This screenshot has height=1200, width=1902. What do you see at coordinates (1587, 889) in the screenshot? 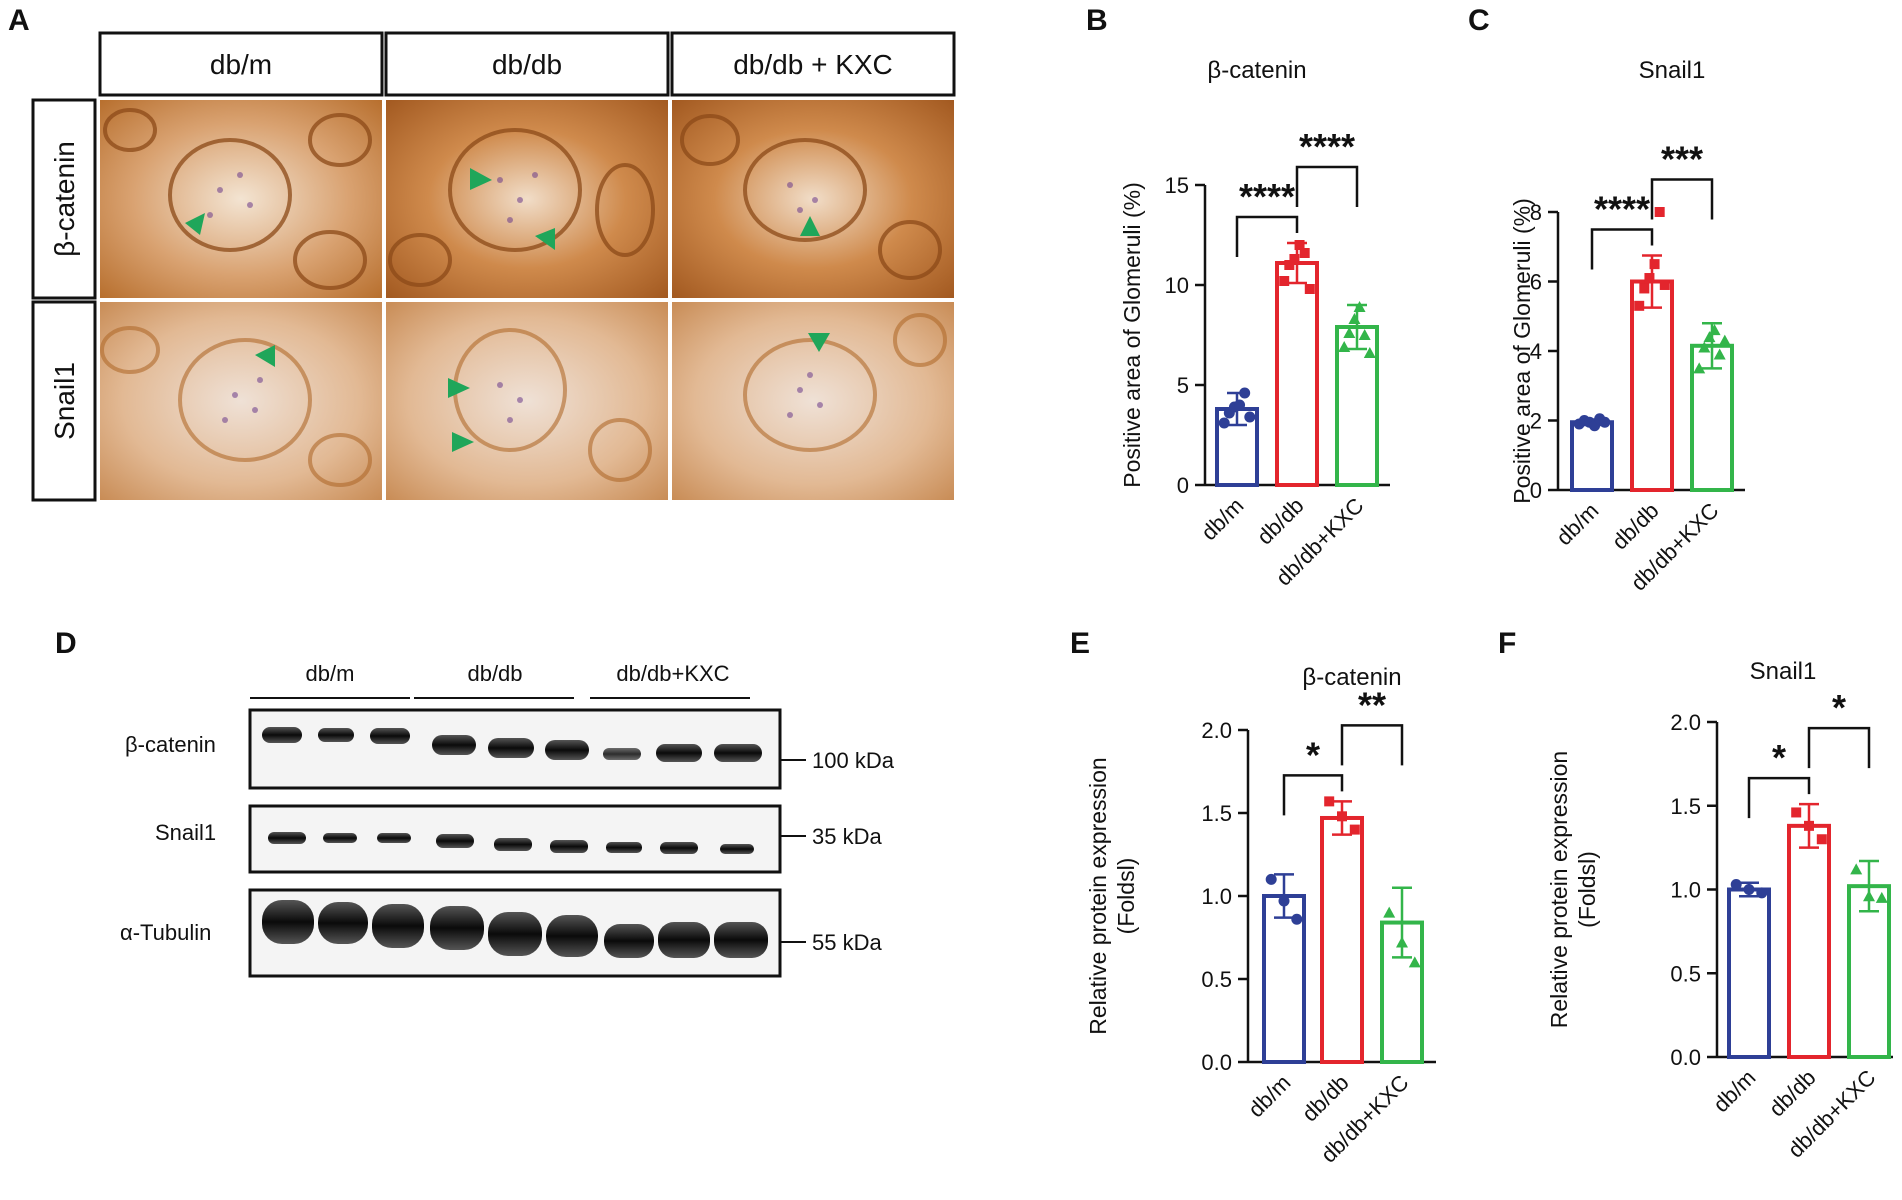
I see `y-axis-label: (Foldsl)` at bounding box center [1587, 889].